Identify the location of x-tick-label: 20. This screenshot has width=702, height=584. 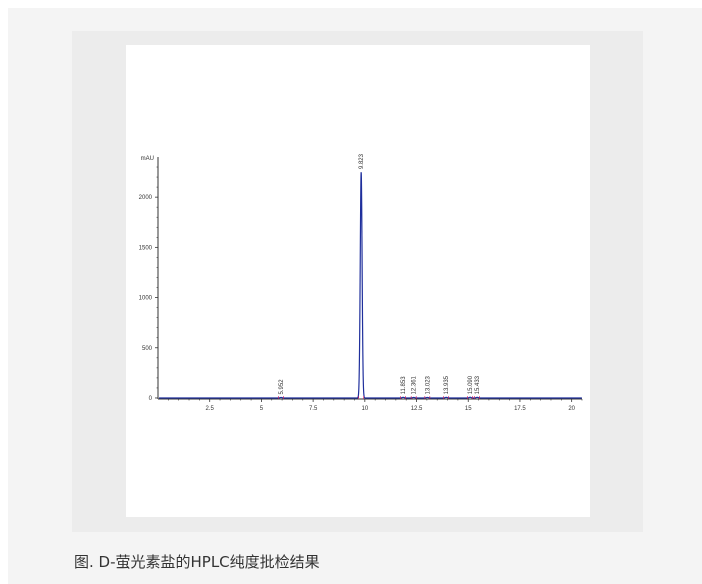
(571, 409).